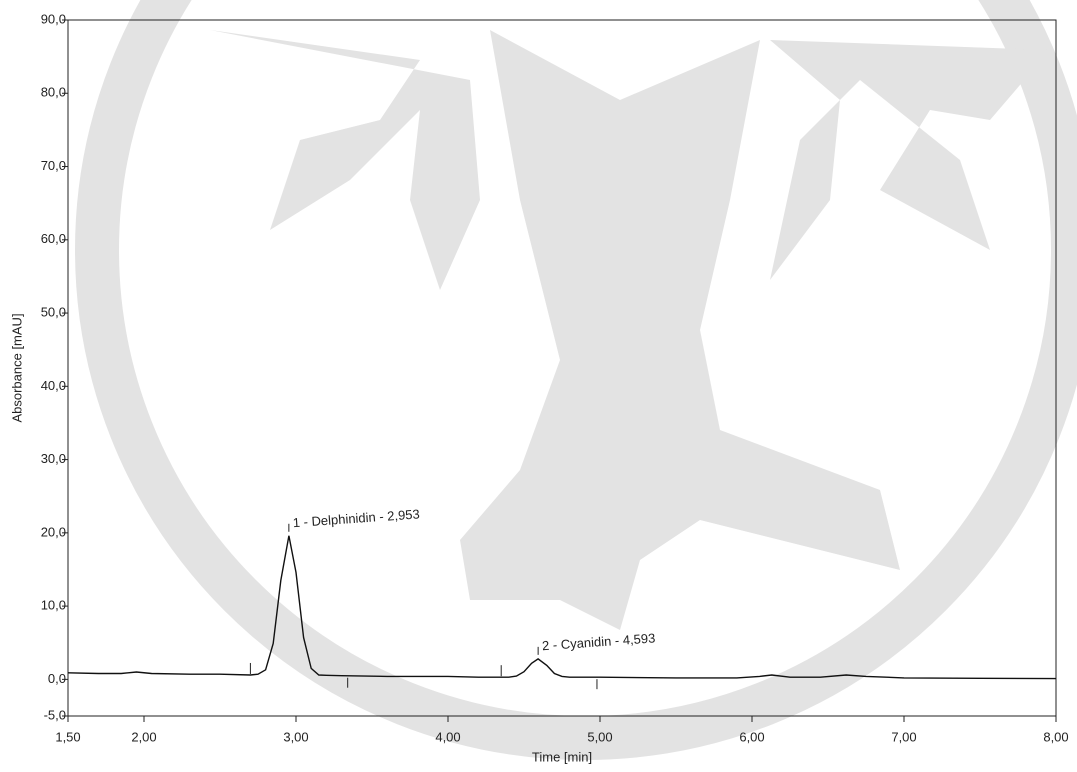  Describe the element at coordinates (67, 736) in the screenshot. I see `x-tick-label: 1,50` at that location.